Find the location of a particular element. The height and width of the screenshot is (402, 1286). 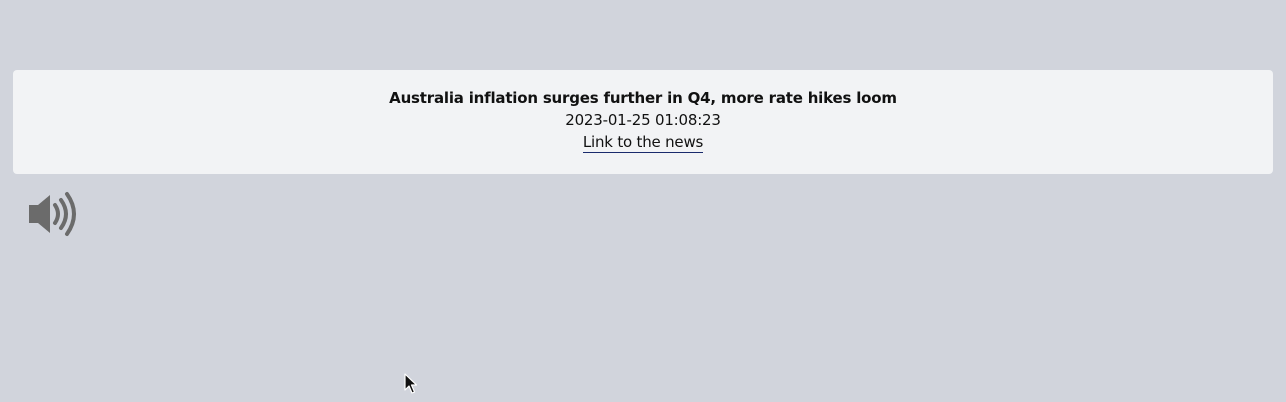

speaker-icon is located at coordinates (54, 214).